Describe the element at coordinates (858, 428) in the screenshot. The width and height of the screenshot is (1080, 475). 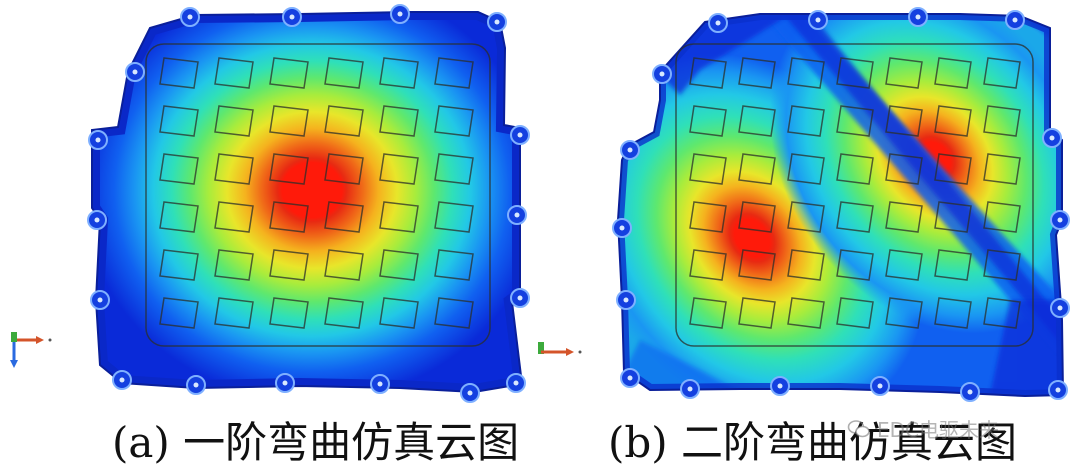
I see `wechat-watermark-icon` at that location.